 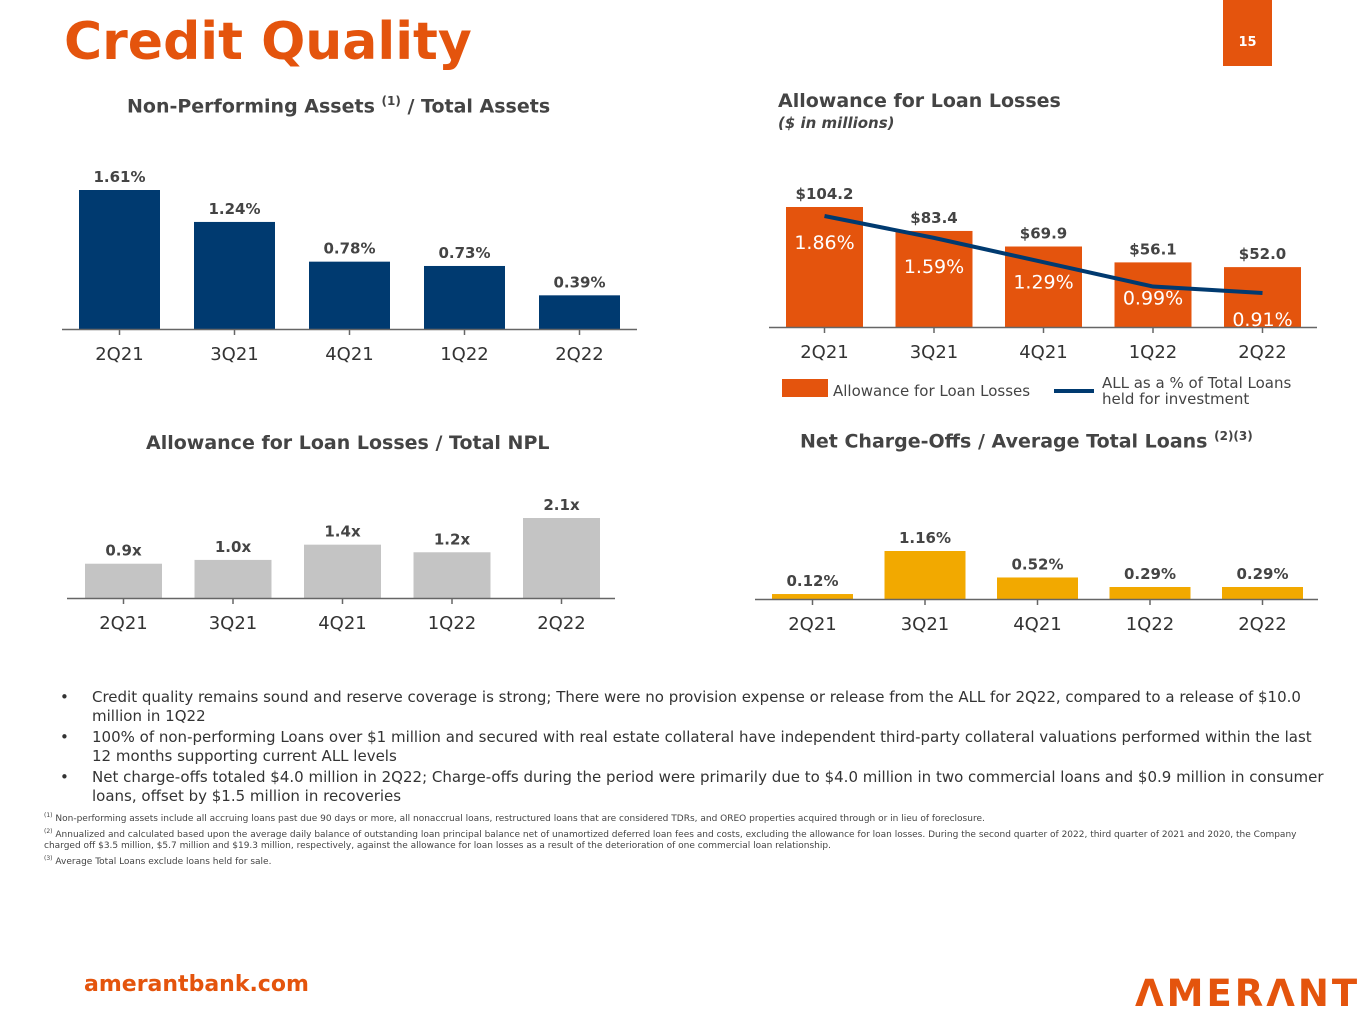 I want to click on npa-value-label: 0.78%, so click(x=349, y=249).